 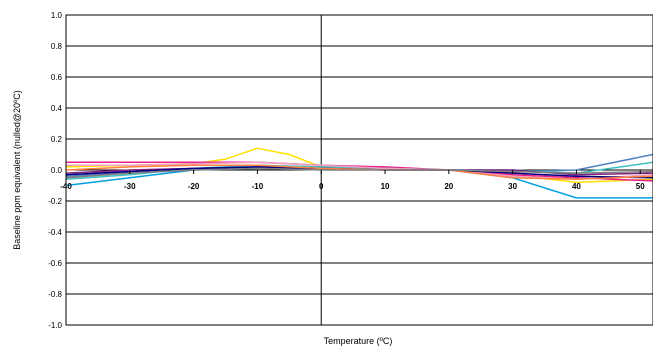 I want to click on y-tick-label: 0.6, so click(x=57, y=77).